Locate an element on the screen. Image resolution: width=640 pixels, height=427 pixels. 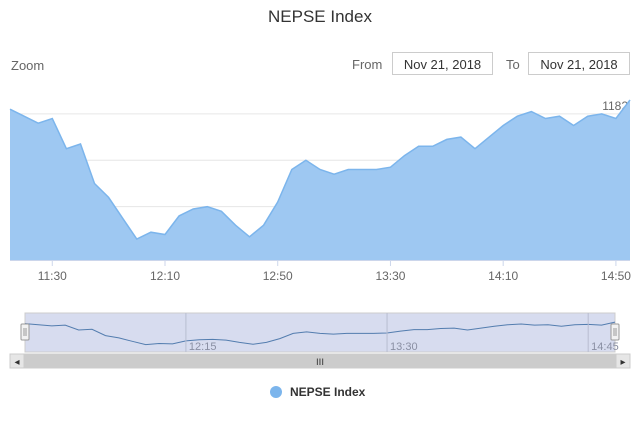
legend-label: NEPSE Index is located at coordinates (328, 392).